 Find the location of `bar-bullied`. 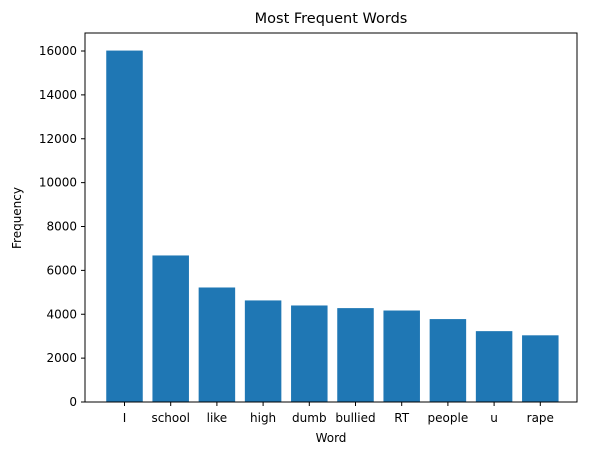

bar-bullied is located at coordinates (355, 355).